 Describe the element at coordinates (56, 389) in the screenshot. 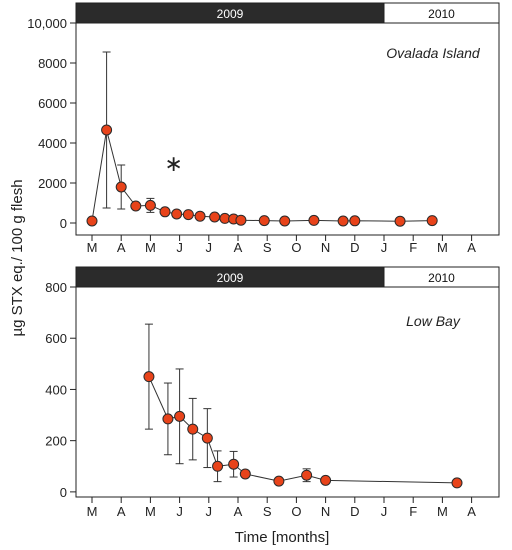

I see `y-tick-label: 400` at that location.